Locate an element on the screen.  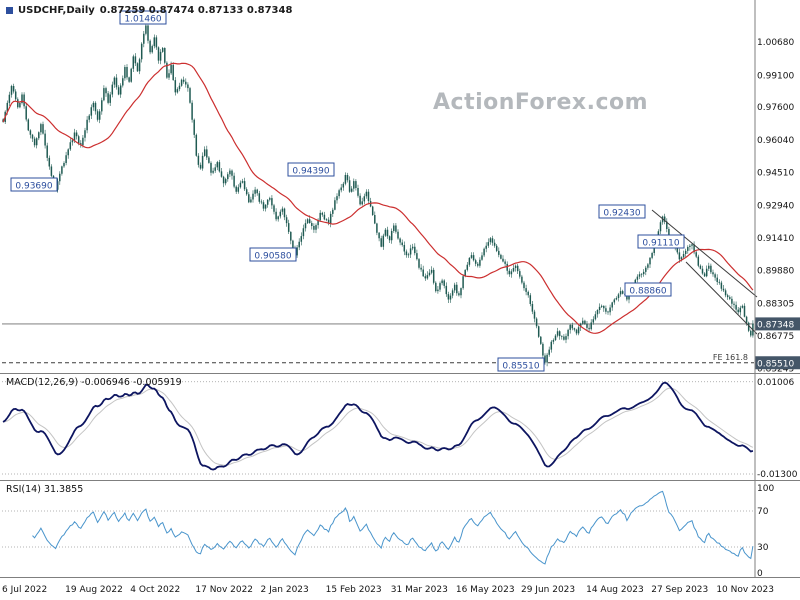
y-axis-tick-label: 0.97600 is located at coordinates (775, 108).